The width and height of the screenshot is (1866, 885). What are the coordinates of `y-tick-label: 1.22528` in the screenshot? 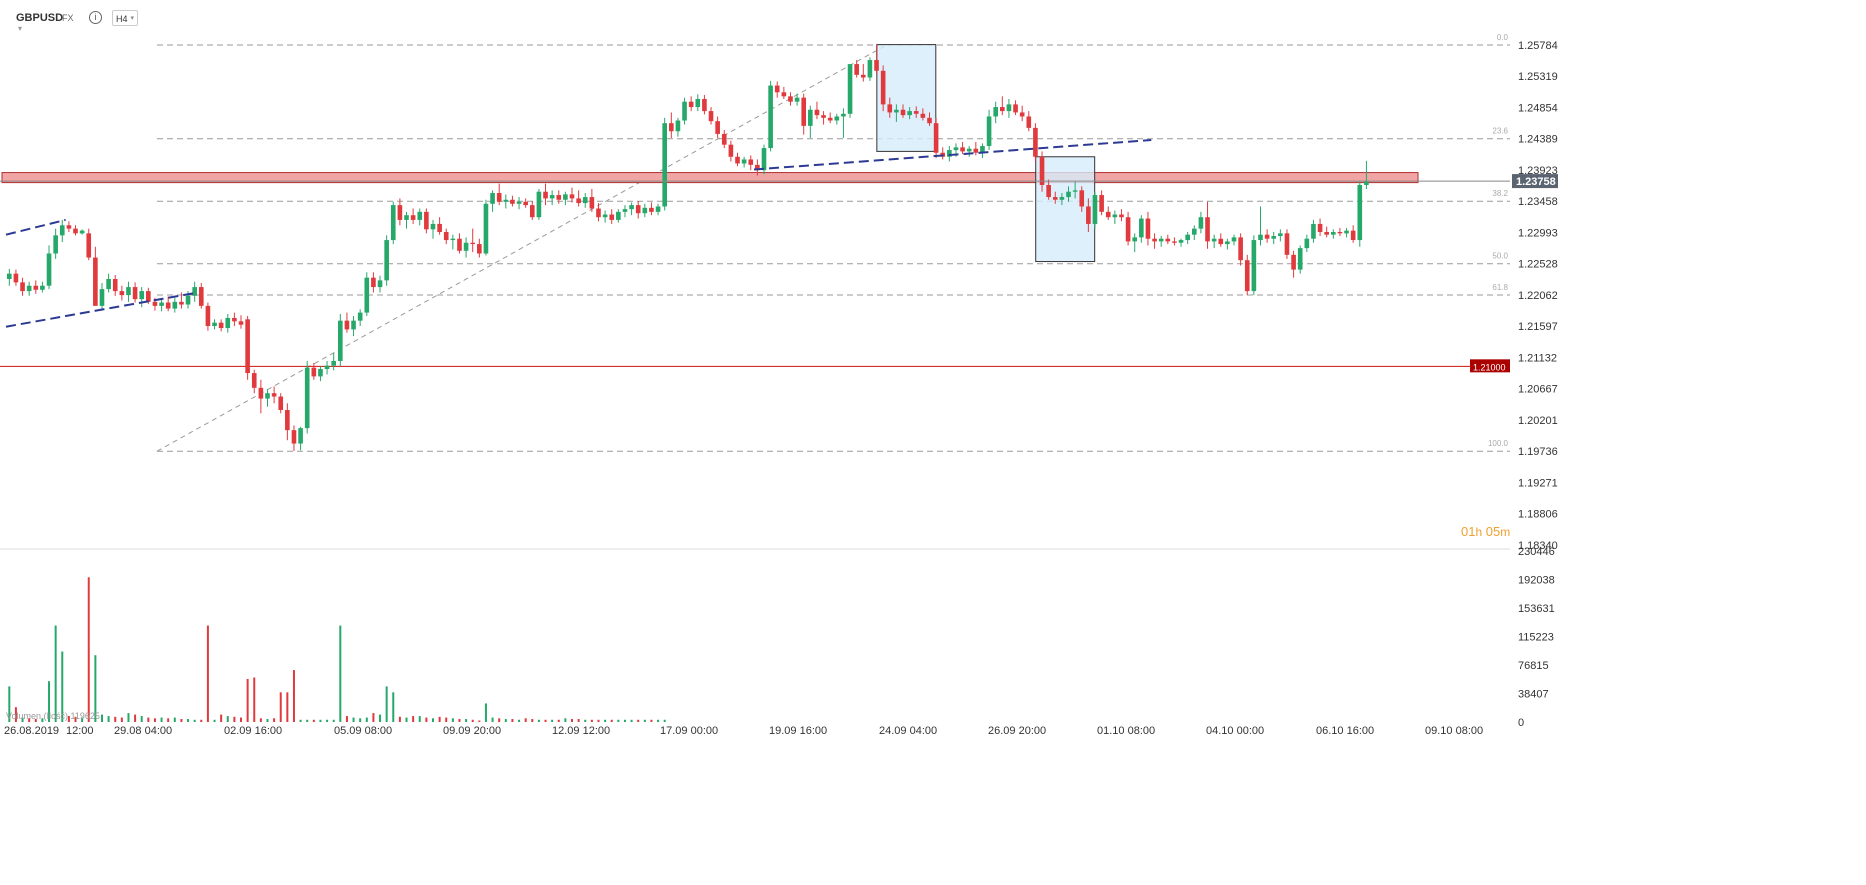 It's located at (1538, 265).